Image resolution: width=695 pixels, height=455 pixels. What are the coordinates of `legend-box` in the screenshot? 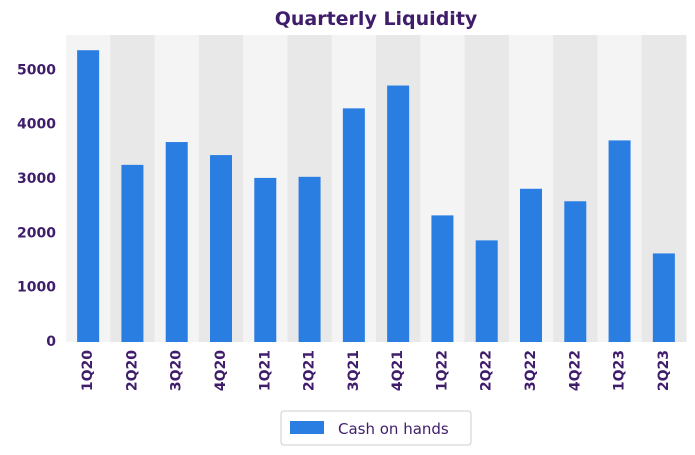 It's located at (376, 428).